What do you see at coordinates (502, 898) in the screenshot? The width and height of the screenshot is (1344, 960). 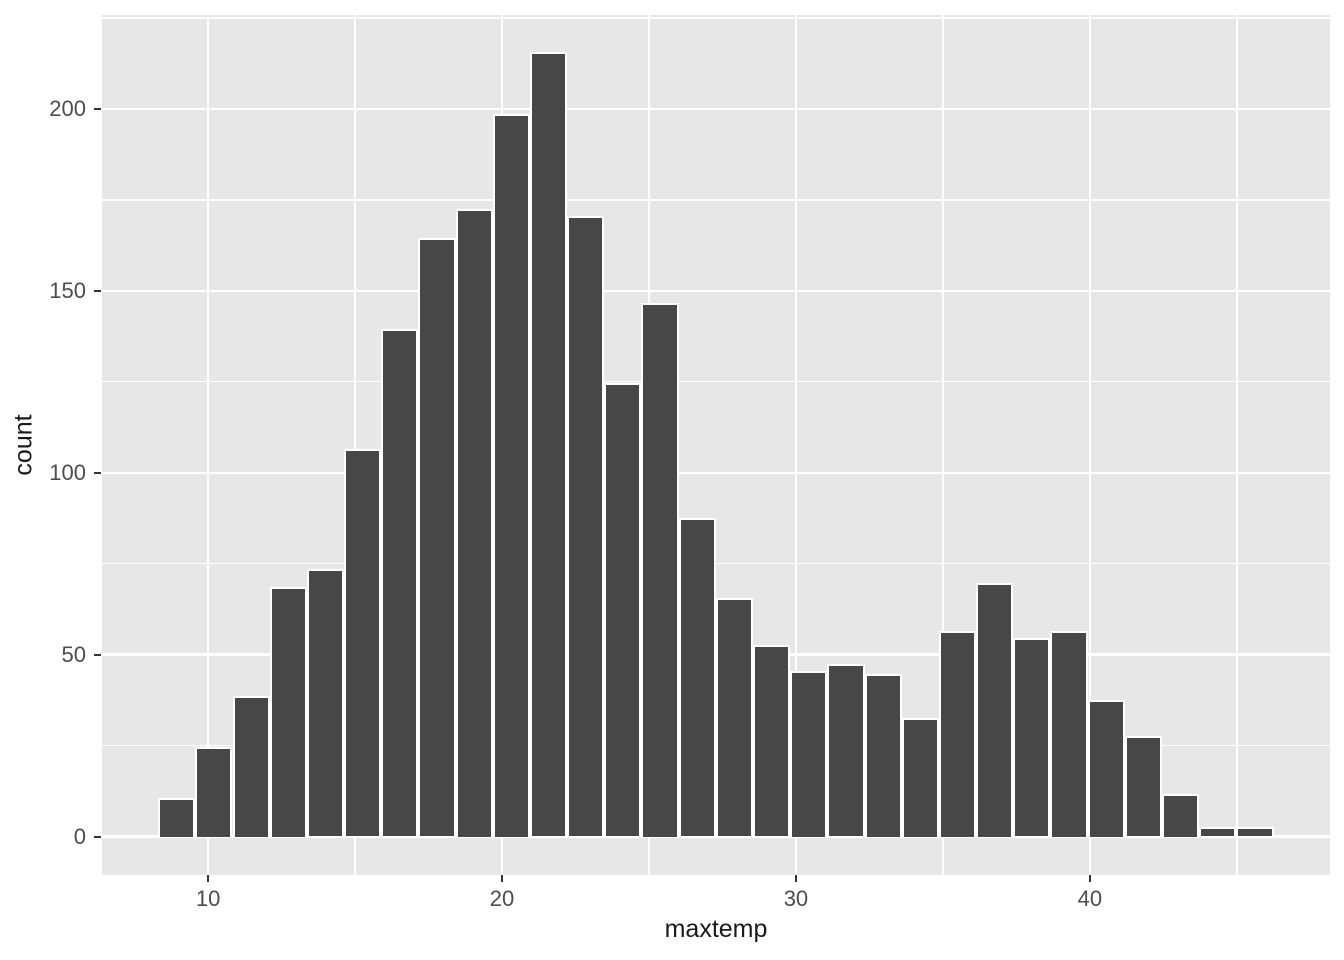 I see `x-tick-label: 20` at bounding box center [502, 898].